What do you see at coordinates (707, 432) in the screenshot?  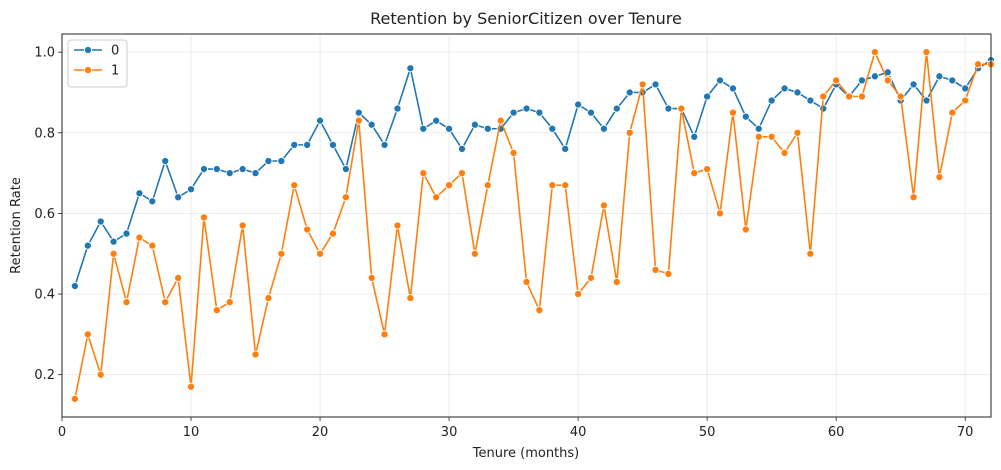 I see `x-tick-label: 50` at bounding box center [707, 432].